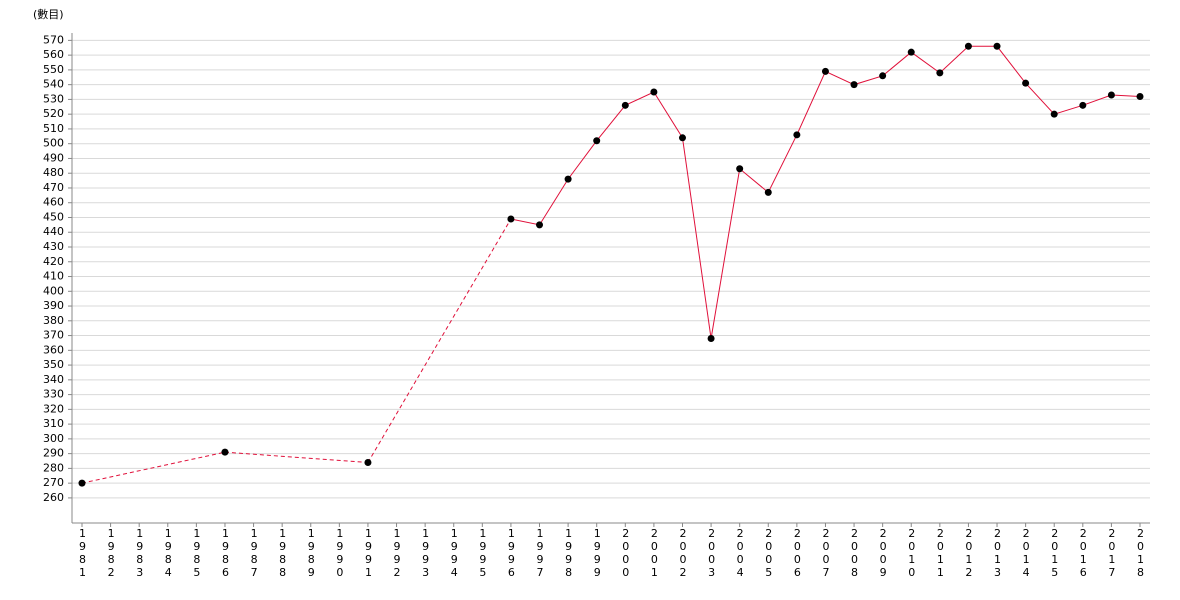 This screenshot has height=600, width=1180. What do you see at coordinates (569, 553) in the screenshot?
I see `x-tick-label: 1998` at bounding box center [569, 553].